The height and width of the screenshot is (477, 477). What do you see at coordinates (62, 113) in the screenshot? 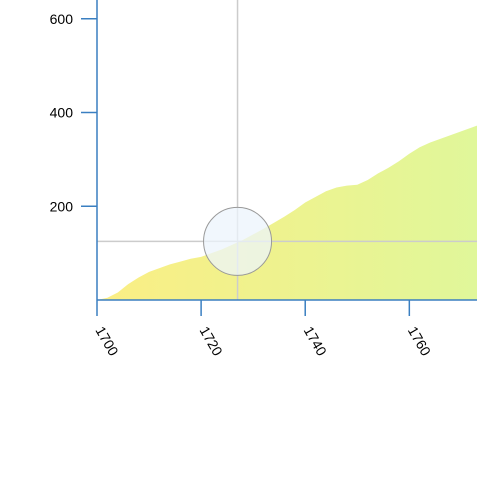
I see `y-tick-label: 400` at bounding box center [62, 113].